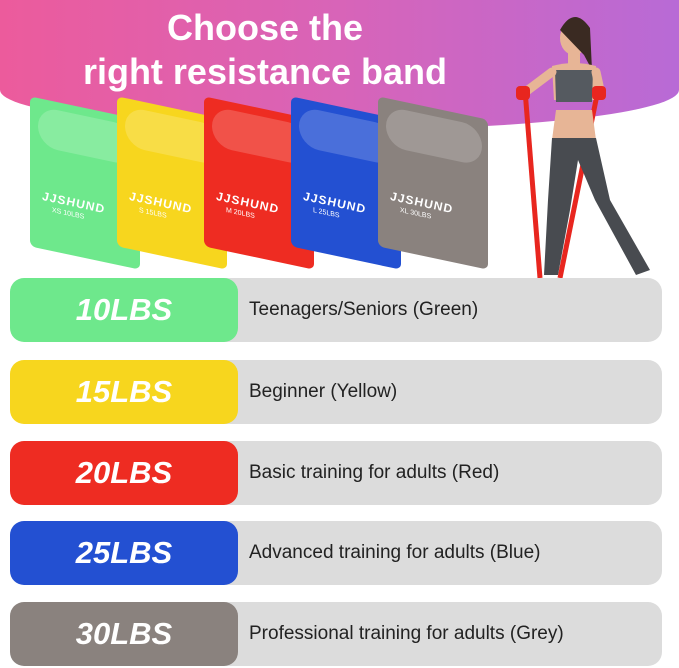  What do you see at coordinates (124, 473) in the screenshot?
I see `weight-label: 20LBS` at bounding box center [124, 473].